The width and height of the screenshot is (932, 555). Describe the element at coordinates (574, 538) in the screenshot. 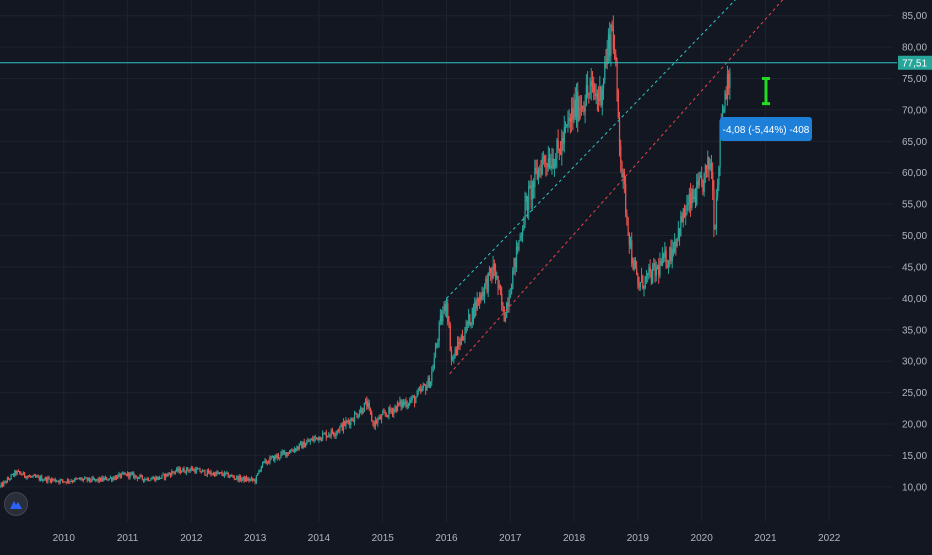

I see `x-tick-label: 2018` at that location.